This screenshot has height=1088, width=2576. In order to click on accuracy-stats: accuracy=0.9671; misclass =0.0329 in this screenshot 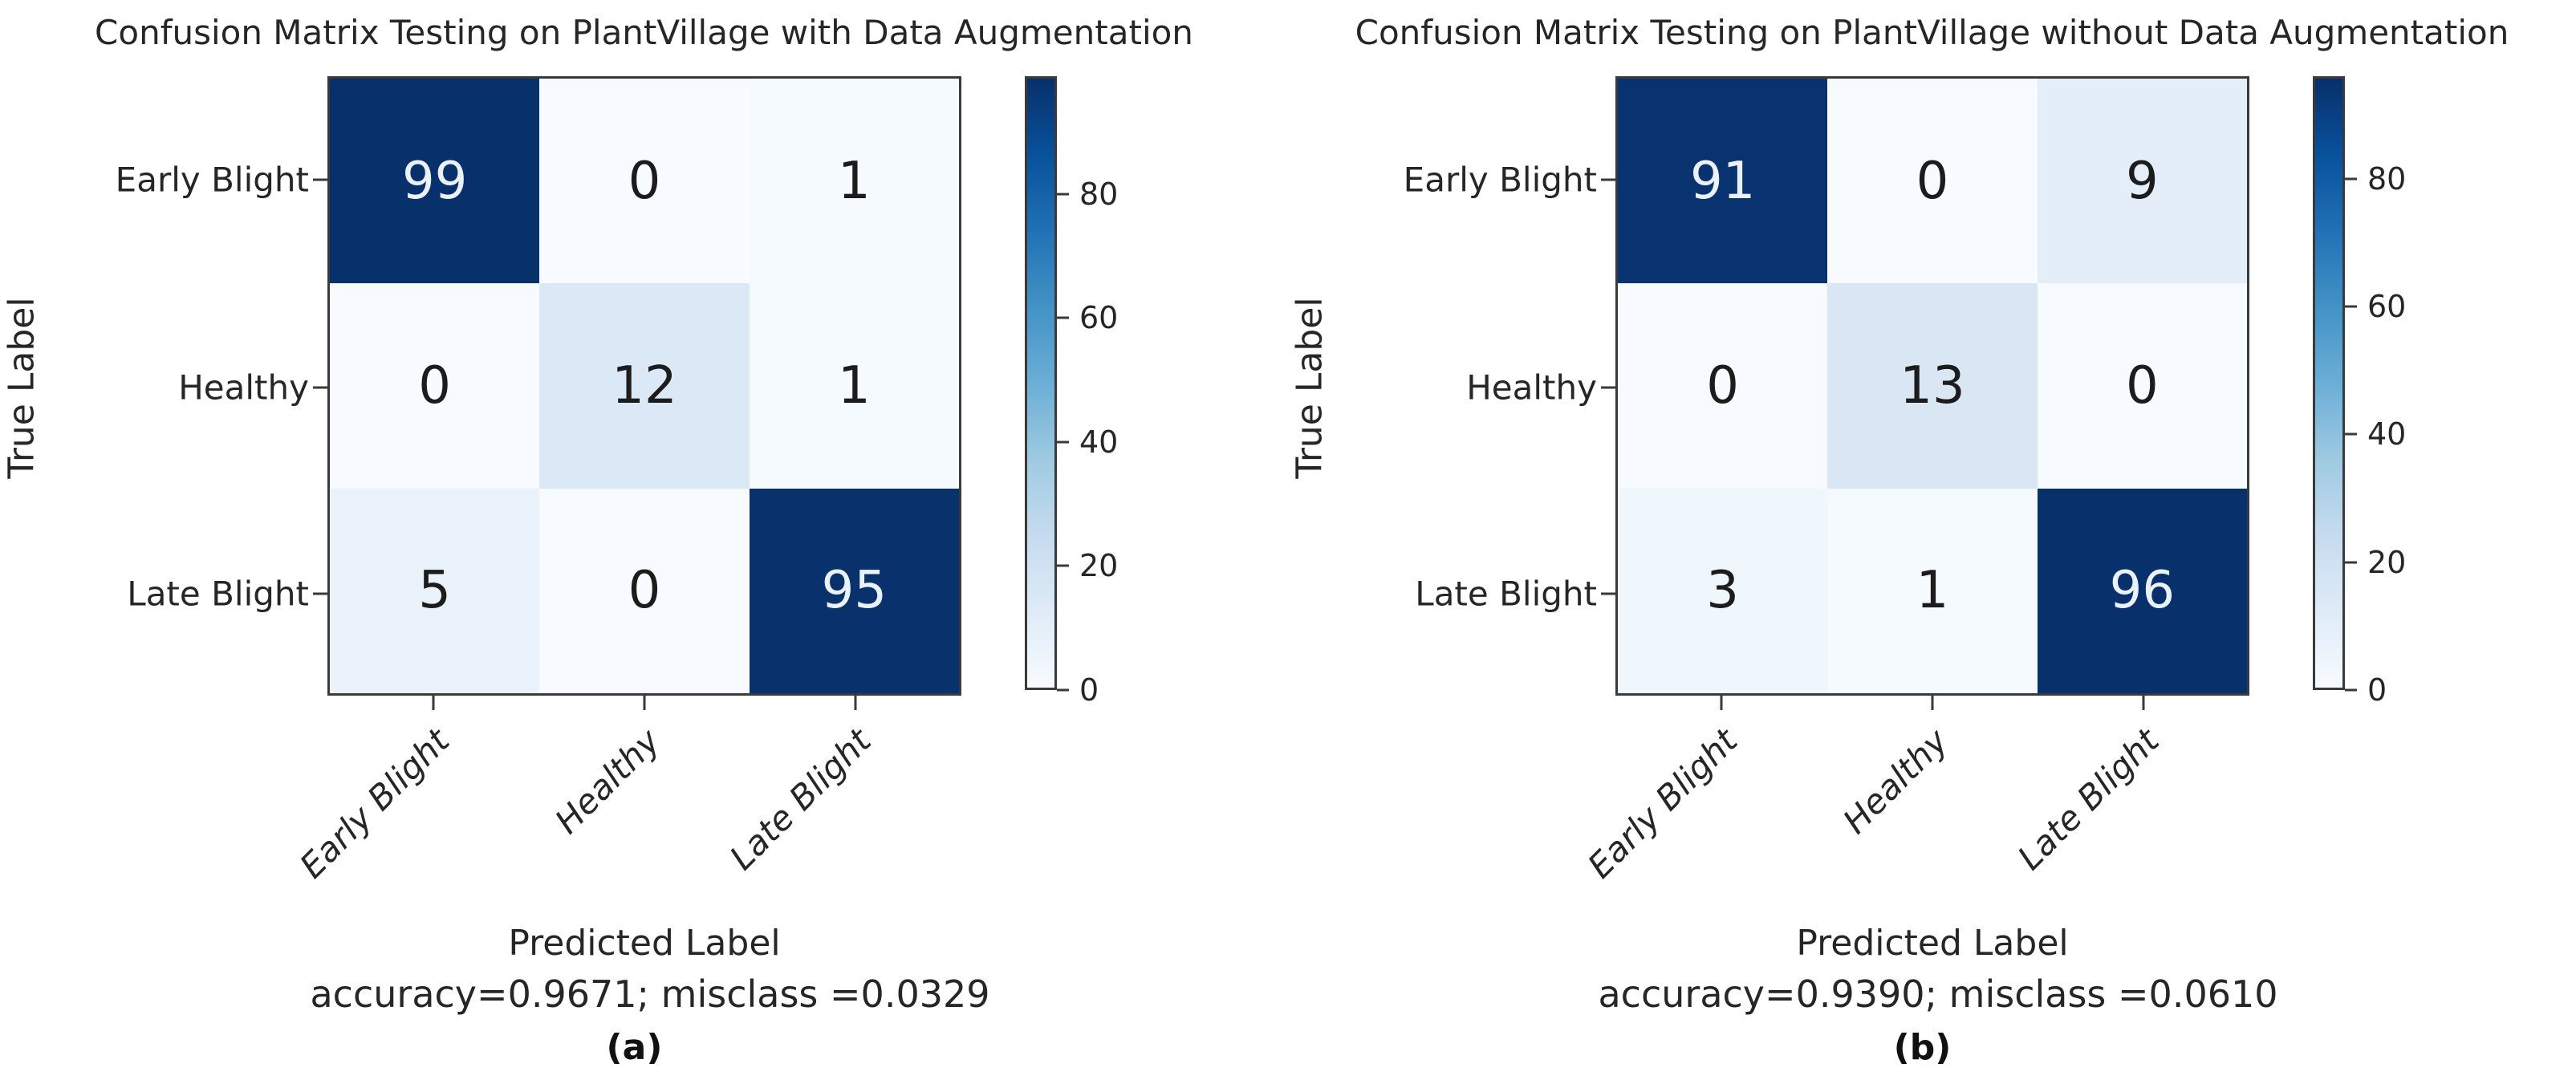, I will do `click(650, 994)`.